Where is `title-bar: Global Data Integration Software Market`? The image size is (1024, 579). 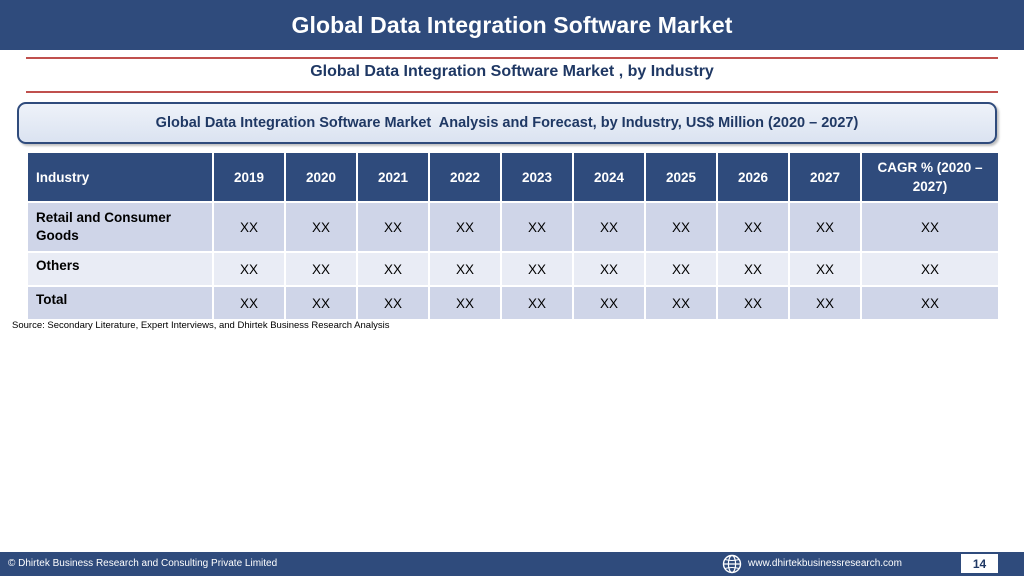 title-bar: Global Data Integration Software Market is located at coordinates (512, 25).